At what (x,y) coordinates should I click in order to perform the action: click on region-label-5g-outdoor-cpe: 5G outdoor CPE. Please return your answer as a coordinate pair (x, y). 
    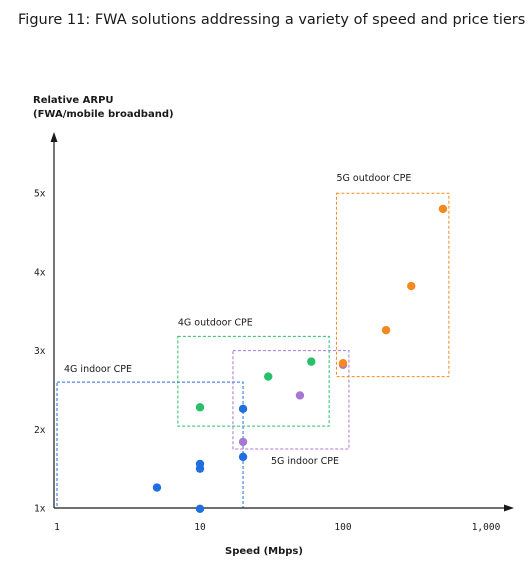
    Looking at the image, I should click on (373, 178).